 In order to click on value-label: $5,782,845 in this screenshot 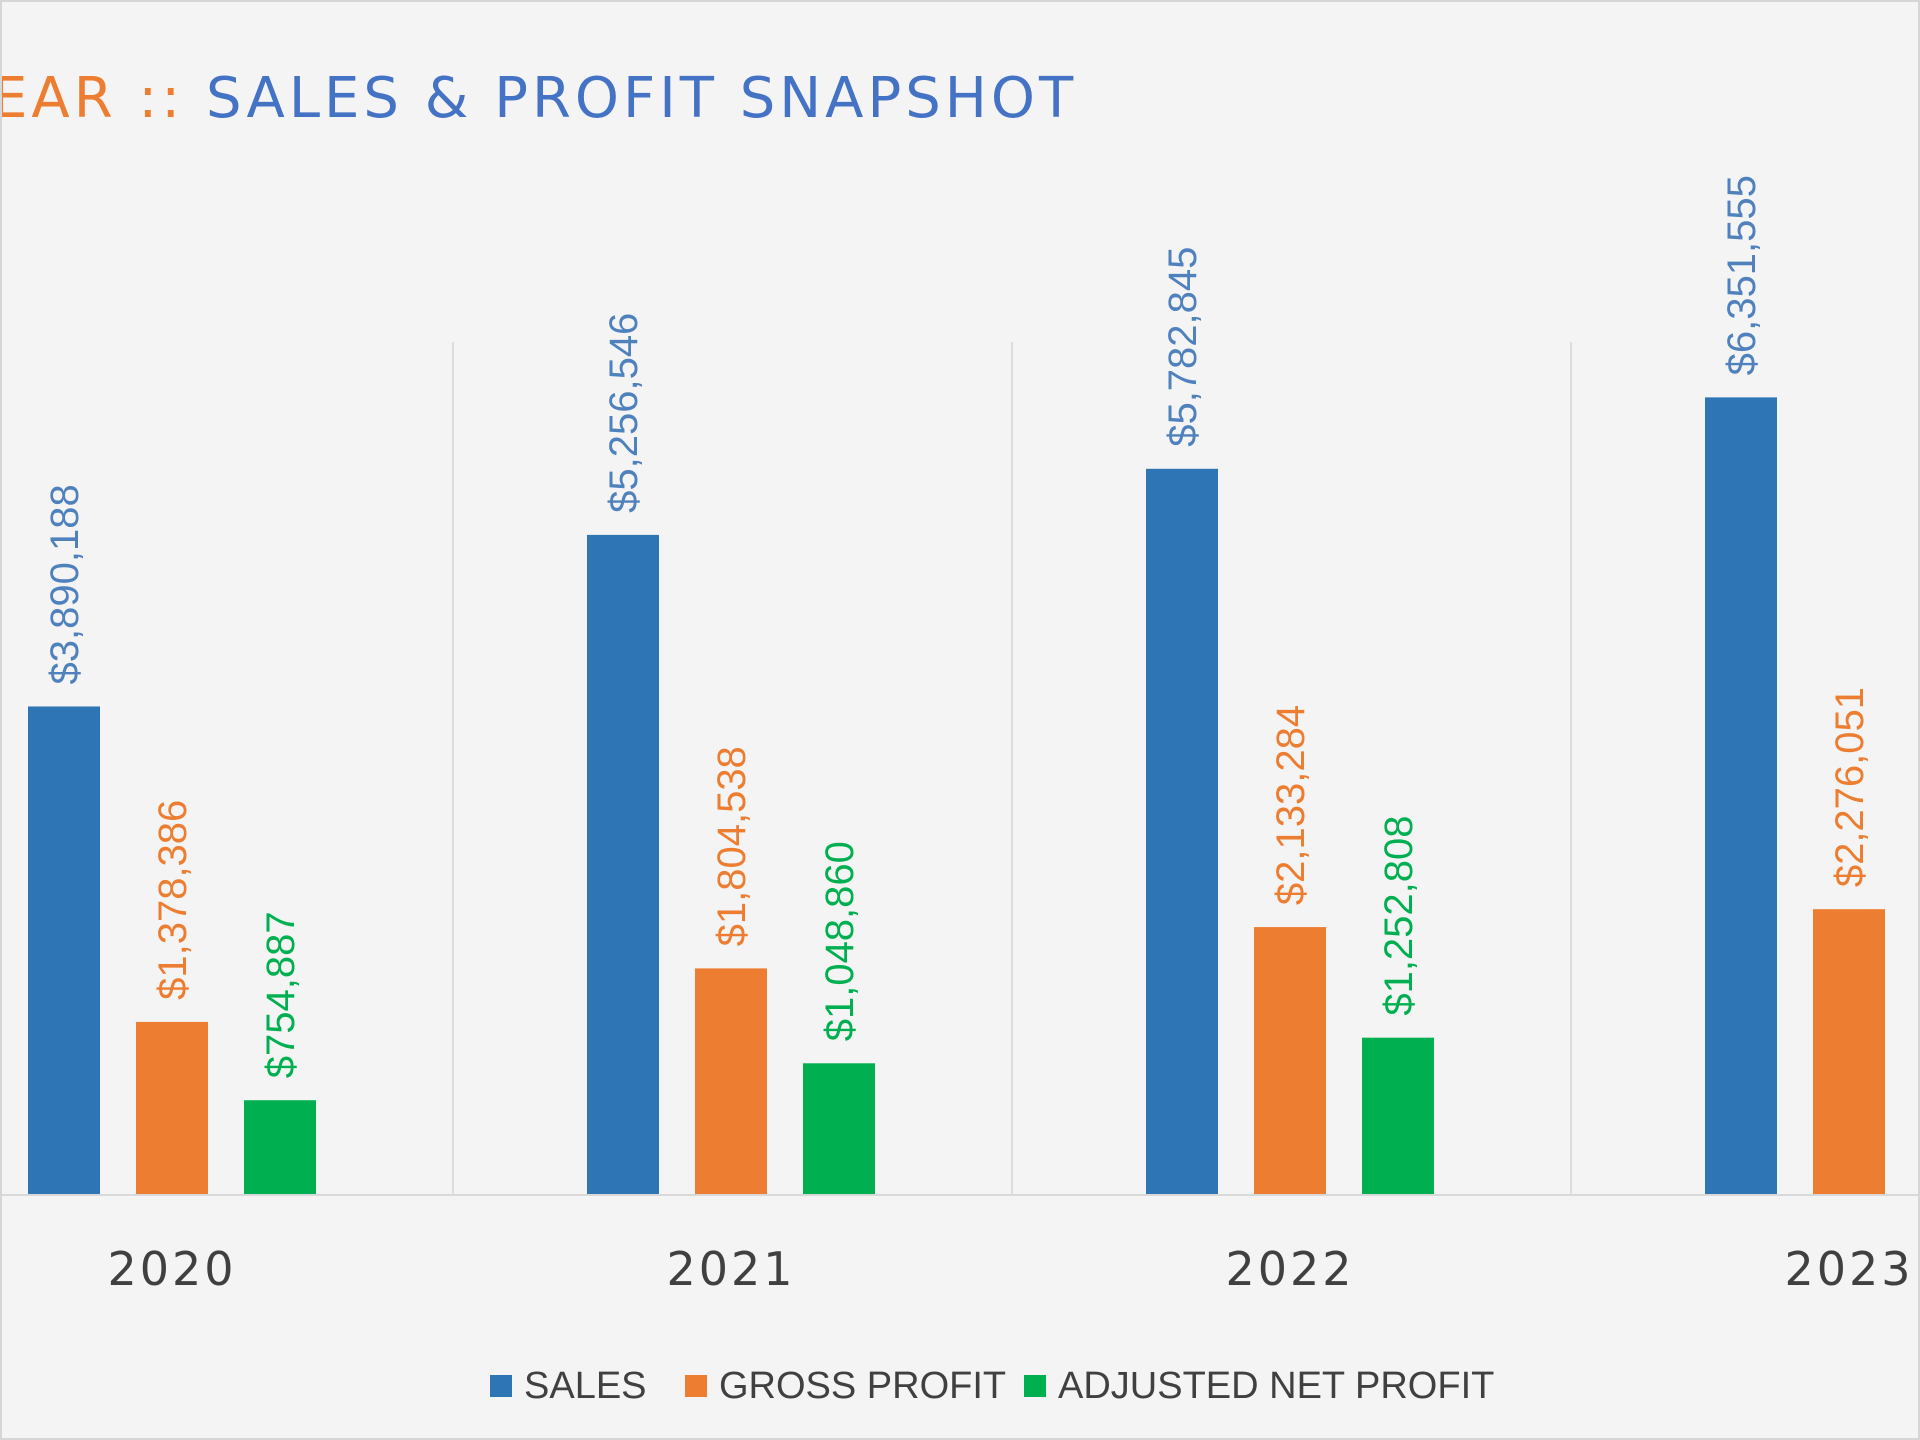, I will do `click(1183, 347)`.